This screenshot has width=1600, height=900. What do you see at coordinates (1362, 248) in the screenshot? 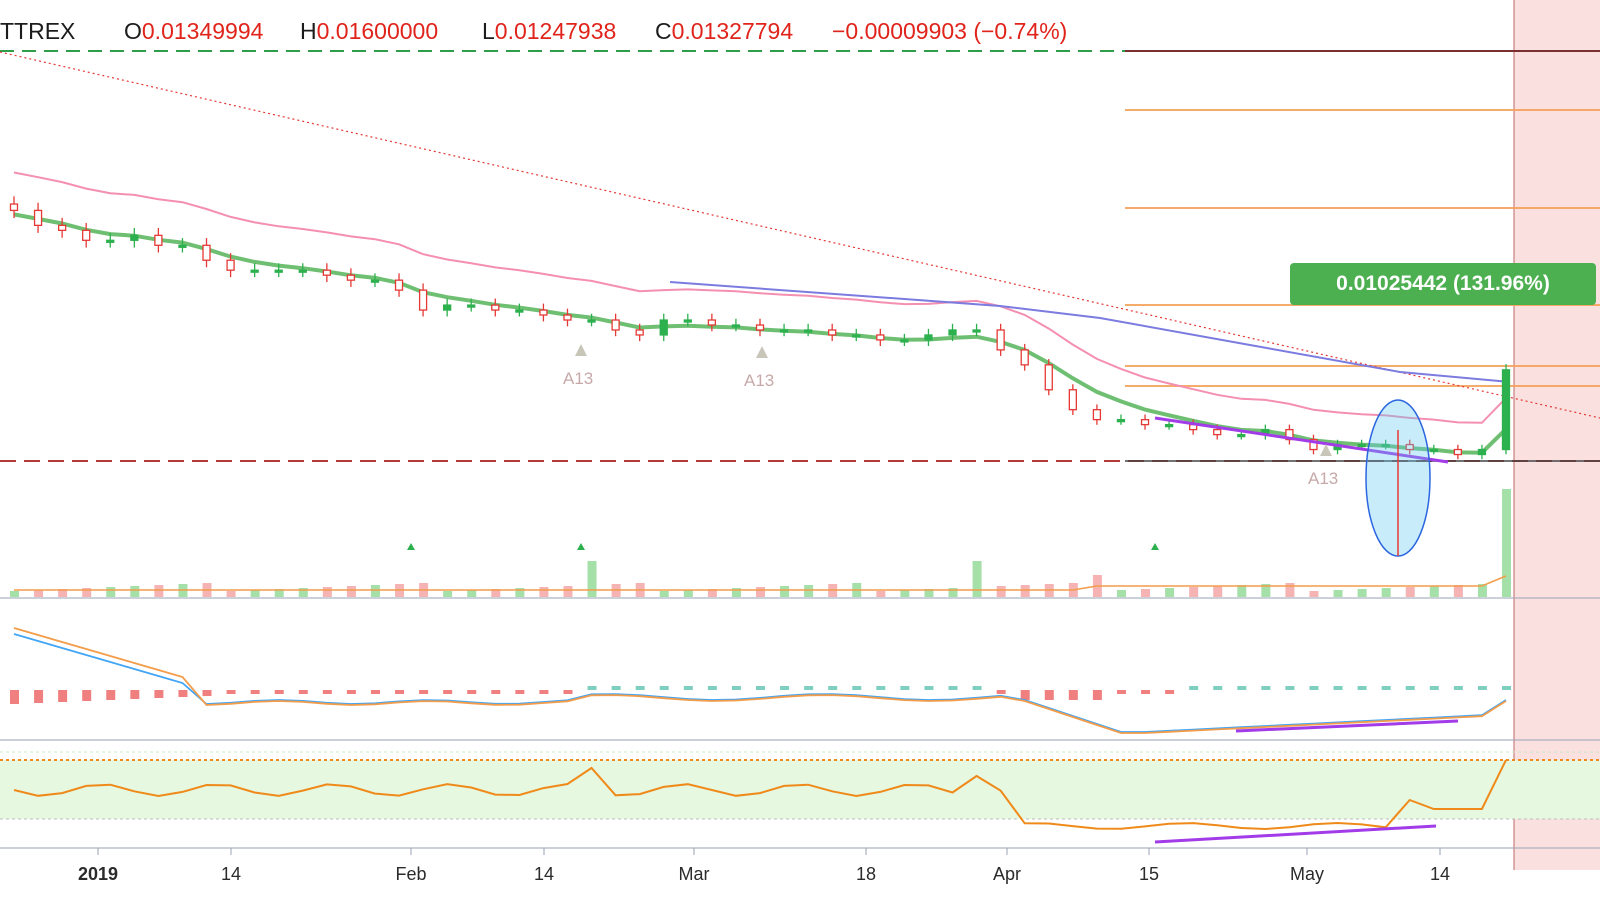
I see `fib-levels` at bounding box center [1362, 248].